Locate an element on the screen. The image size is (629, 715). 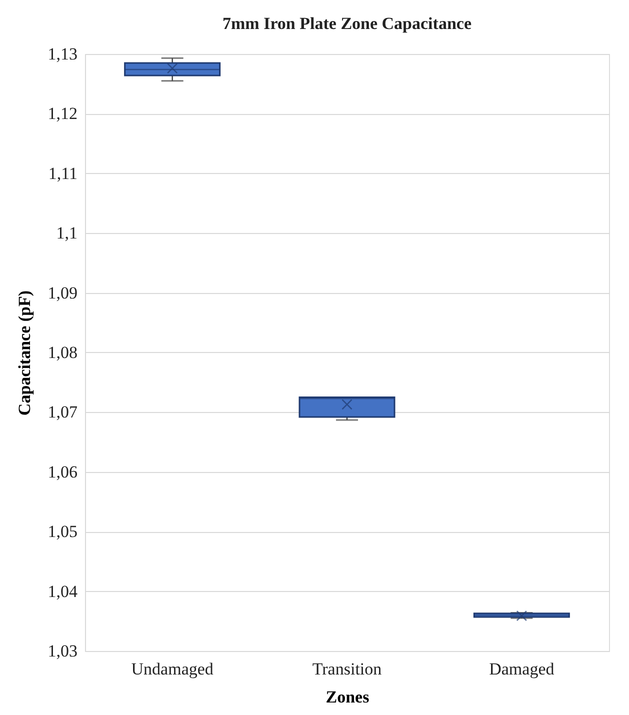
x-tick-label: Damaged is located at coordinates (522, 669).